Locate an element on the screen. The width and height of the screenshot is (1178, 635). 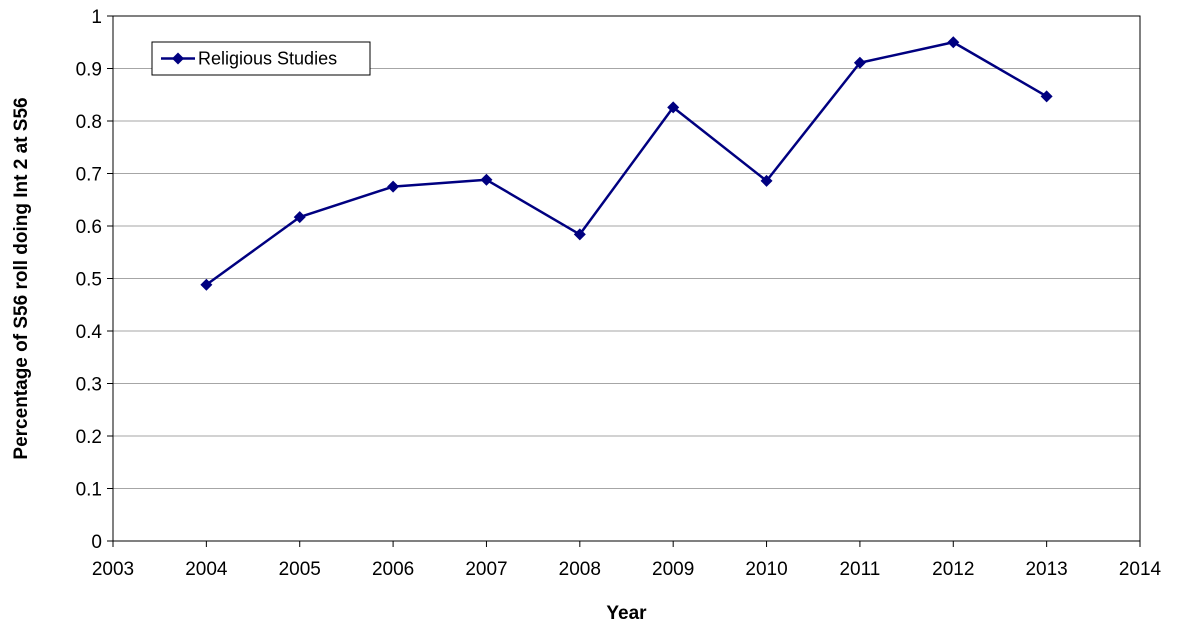
y-tick-label: 0.4 is located at coordinates (89, 332).